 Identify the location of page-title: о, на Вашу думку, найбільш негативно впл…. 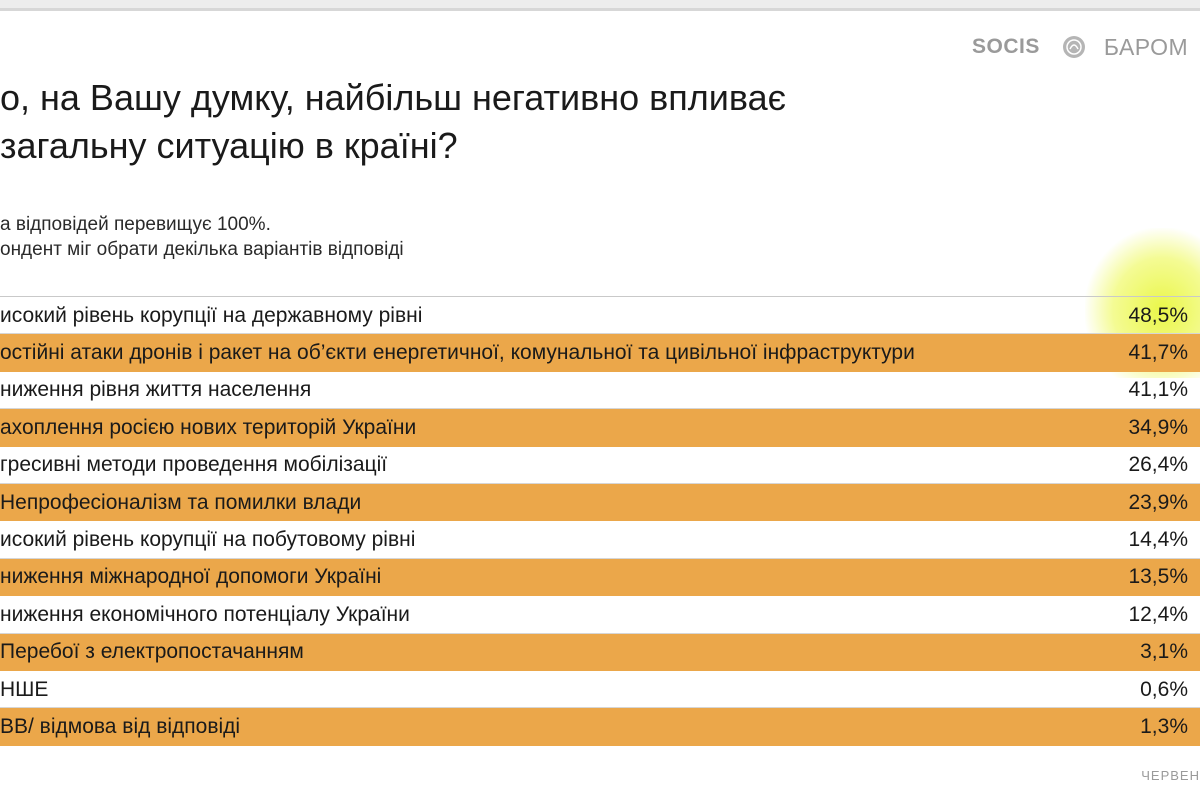
(540, 122).